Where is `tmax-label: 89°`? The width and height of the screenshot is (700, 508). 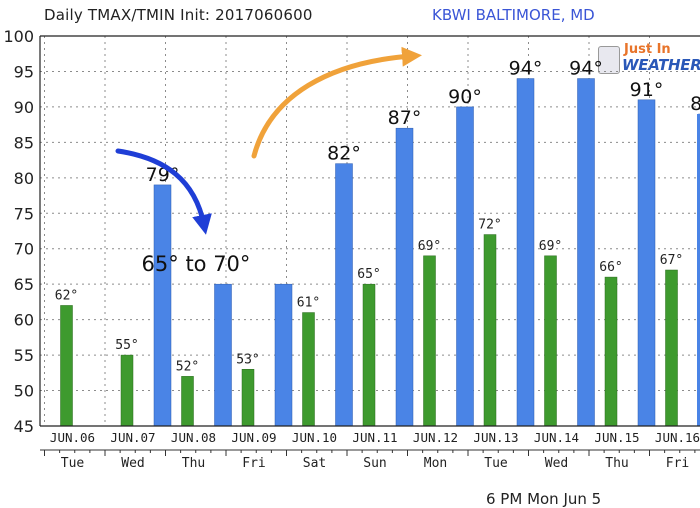
tmax-label: 89° is located at coordinates (695, 104).